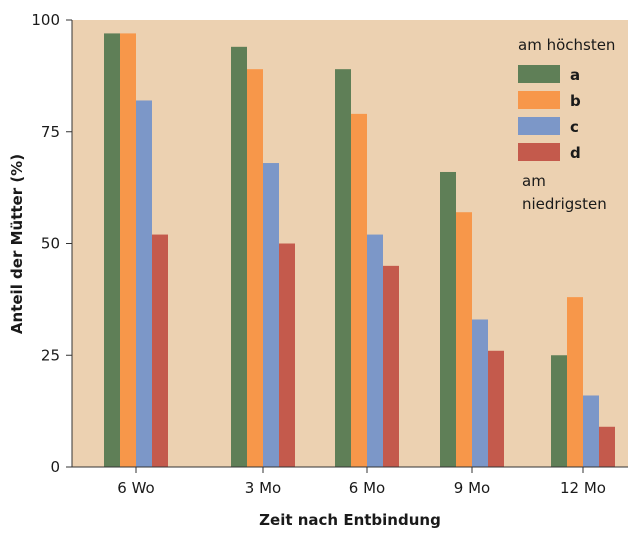 The width and height of the screenshot is (635, 535). What do you see at coordinates (135, 488) in the screenshot?
I see `x-tick-label: 6 Wo` at bounding box center [135, 488].